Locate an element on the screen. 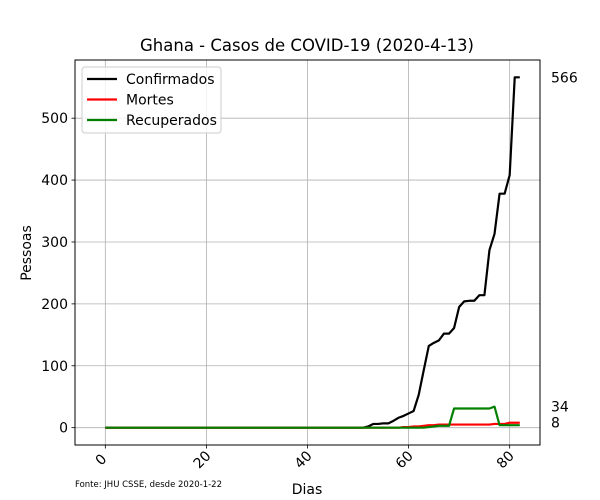 The height and width of the screenshot is (500, 600). y-tick-label: 100 is located at coordinates (54, 367).